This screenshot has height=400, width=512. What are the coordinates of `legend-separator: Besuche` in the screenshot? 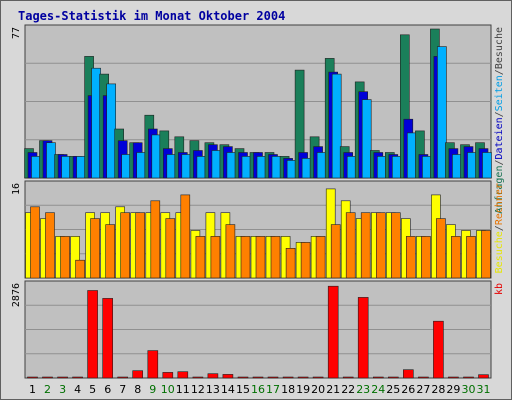 It's located at (499, 48).